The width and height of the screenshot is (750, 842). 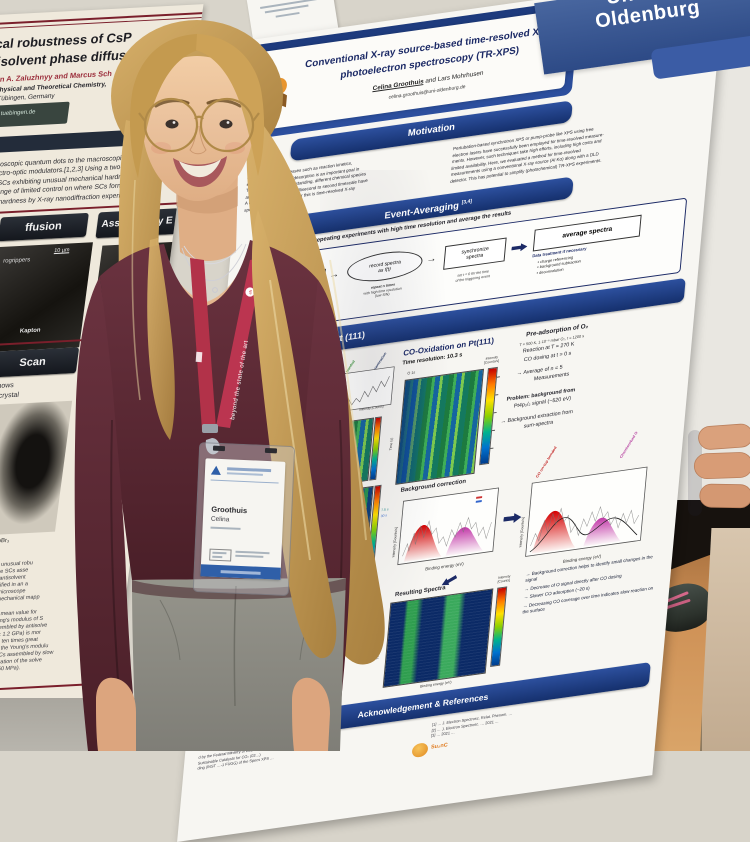 I want to click on hair-swoop, so click(x=197, y=106).